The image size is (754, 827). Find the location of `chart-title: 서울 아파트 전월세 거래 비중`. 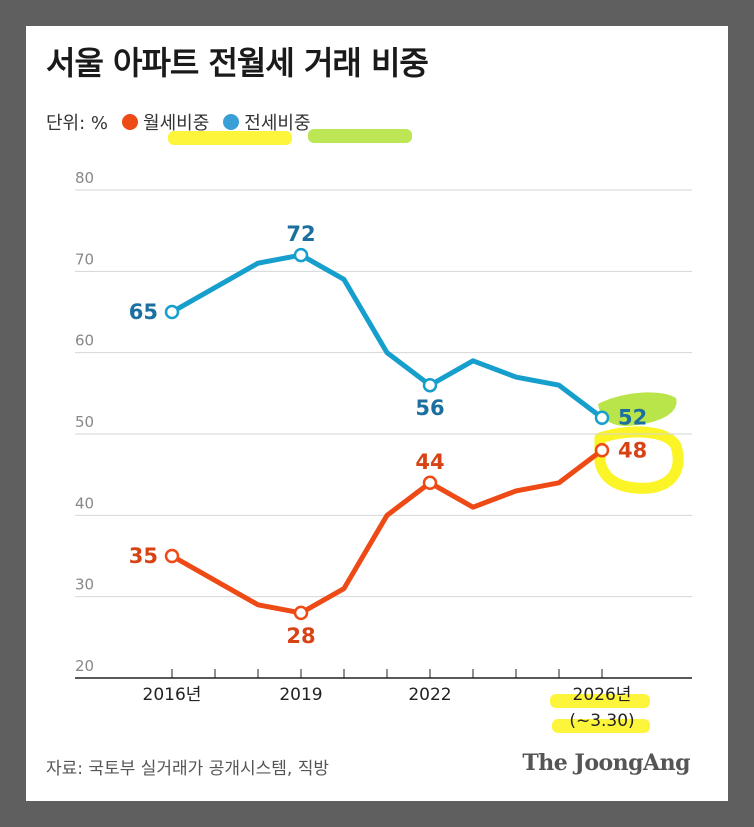

chart-title: 서울 아파트 전월세 거래 비중 is located at coordinates (237, 63).